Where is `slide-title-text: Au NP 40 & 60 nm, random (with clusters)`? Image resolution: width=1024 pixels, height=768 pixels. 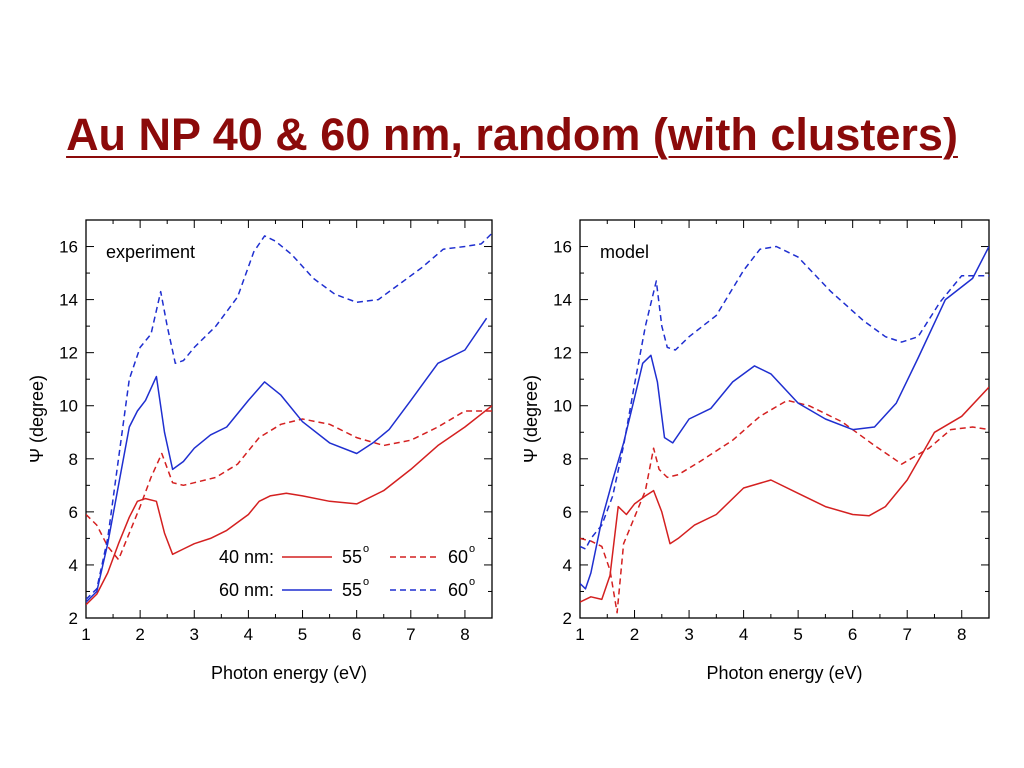 slide-title-text: Au NP 40 & 60 nm, random (with clusters) is located at coordinates (512, 134).